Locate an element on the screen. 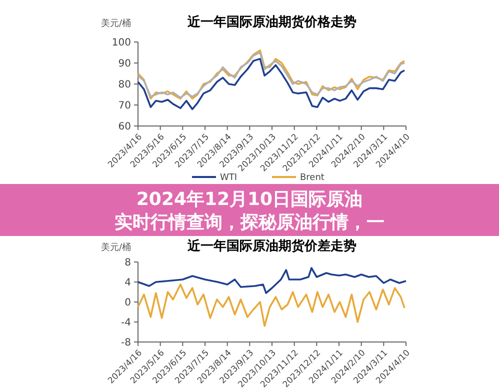 The height and width of the screenshot is (392, 499). y-tick-label: 0 is located at coordinates (127, 303).